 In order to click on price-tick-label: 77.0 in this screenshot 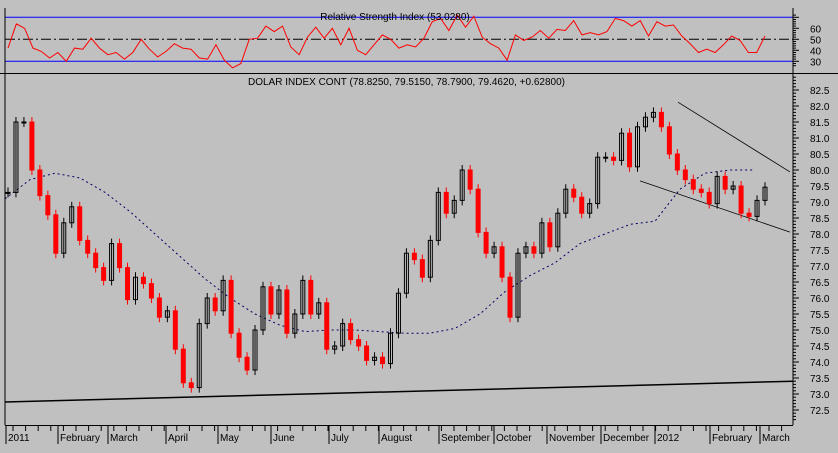, I will do `click(820, 267)`.